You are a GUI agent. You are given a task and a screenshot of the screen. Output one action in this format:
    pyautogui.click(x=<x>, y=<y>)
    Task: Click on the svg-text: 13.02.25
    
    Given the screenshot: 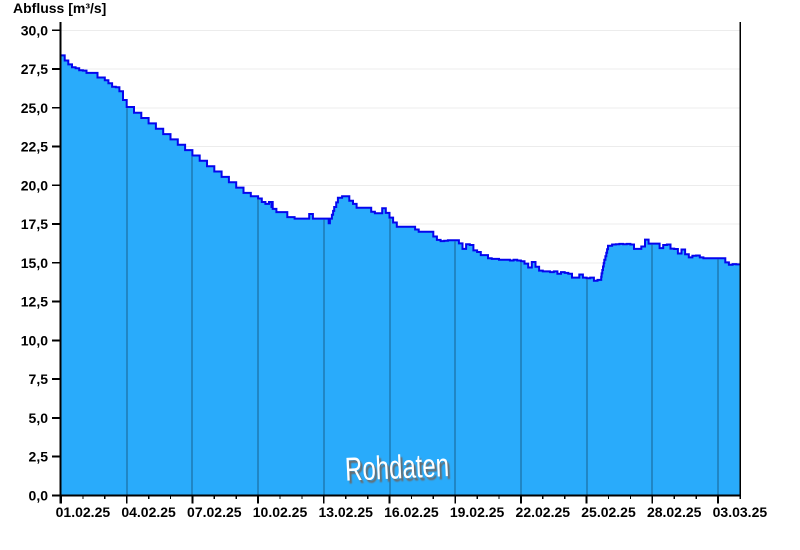 What is the action you would take?
    pyautogui.click(x=345, y=512)
    